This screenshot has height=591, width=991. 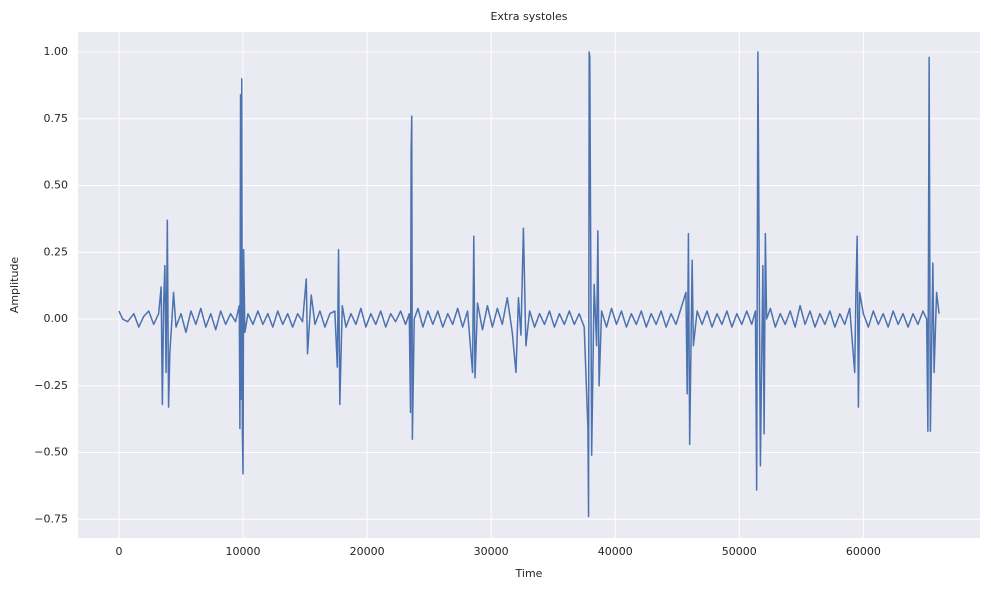 What do you see at coordinates (118, 551) in the screenshot?
I see `x-tick-label: 0` at bounding box center [118, 551].